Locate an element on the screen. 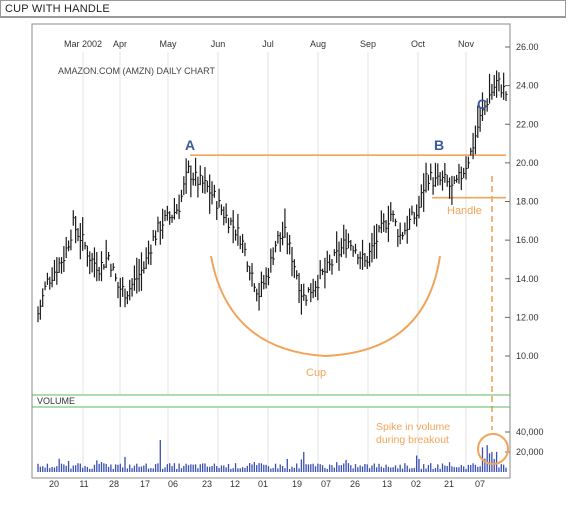  price-tick-label: 26.00 is located at coordinates (527, 47).